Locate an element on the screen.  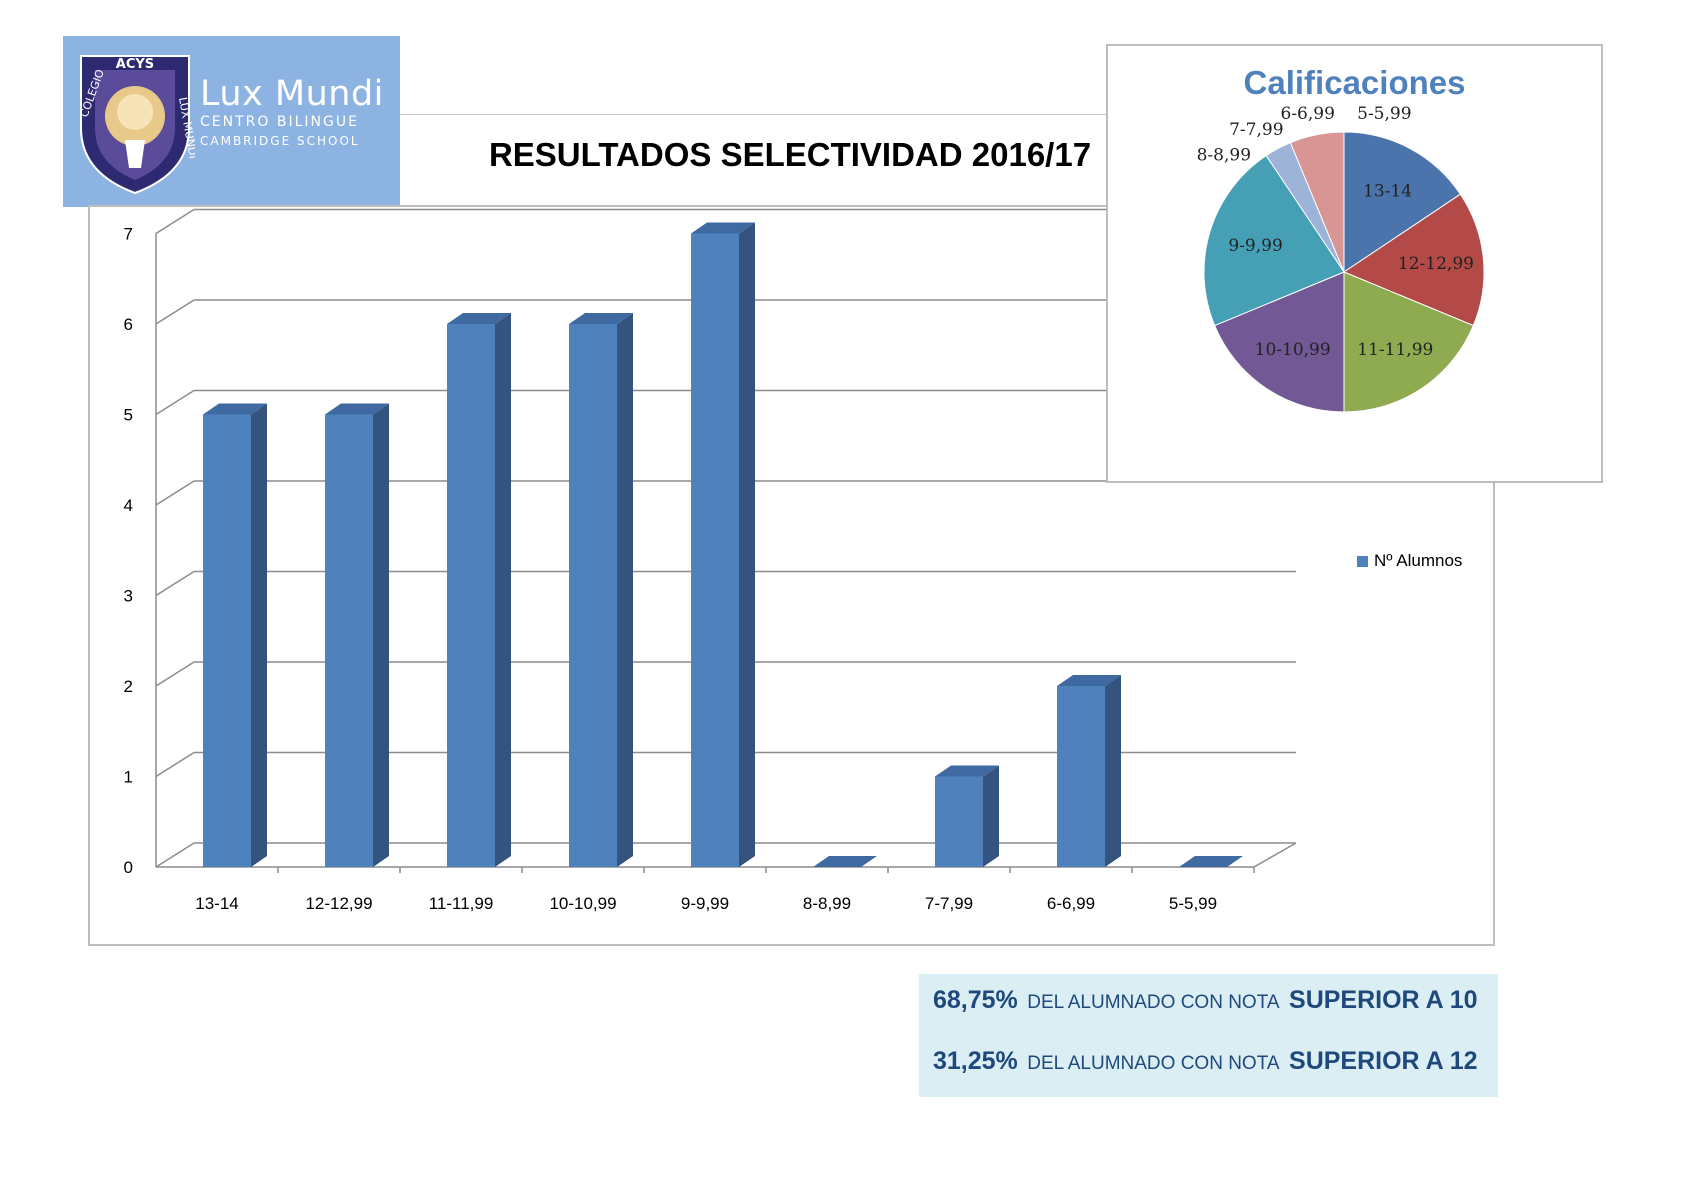
pie-label: 6-6,99 is located at coordinates (1308, 114).